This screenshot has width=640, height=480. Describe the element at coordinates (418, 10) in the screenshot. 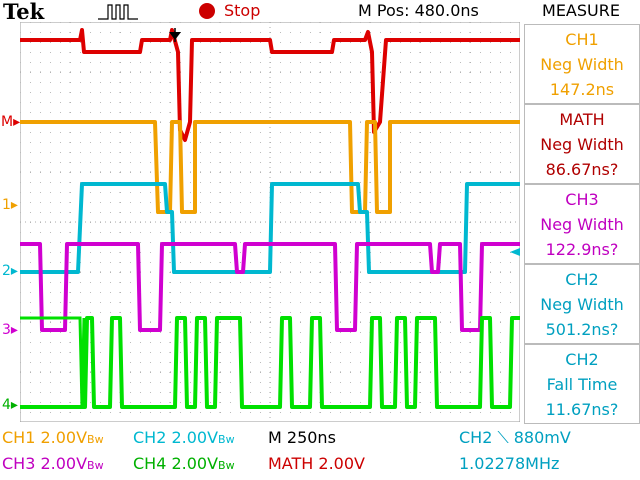

I see `horizontal-position: M Pos: 480.0ns` at that location.